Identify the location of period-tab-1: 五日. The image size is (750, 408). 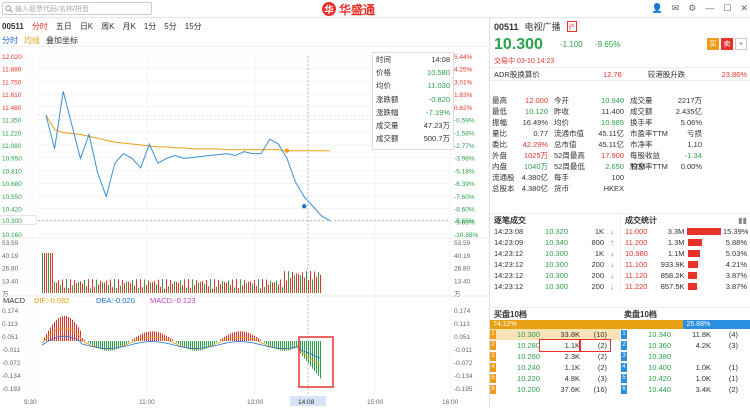
(63, 26).